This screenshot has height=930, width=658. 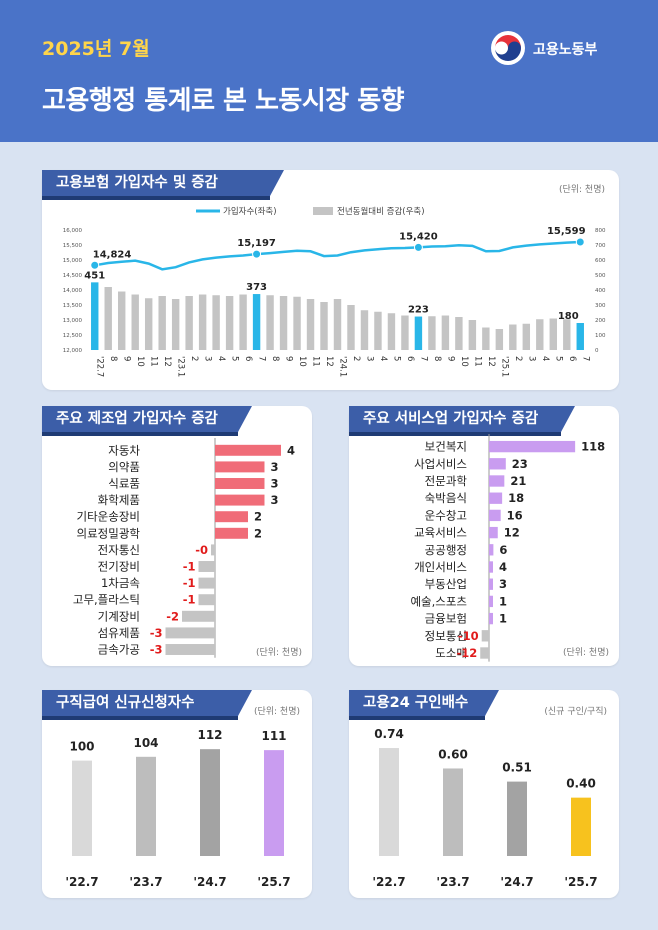 I want to click on value-label: 3, so click(x=503, y=584).